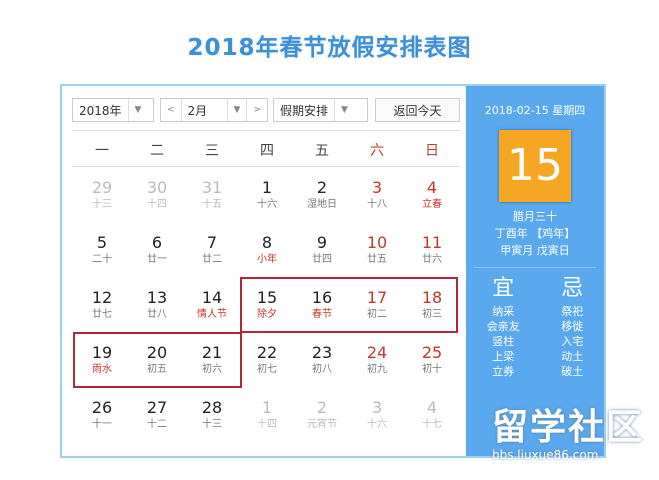  Describe the element at coordinates (322, 369) in the screenshot. I see `lunar-label: 初八` at that location.